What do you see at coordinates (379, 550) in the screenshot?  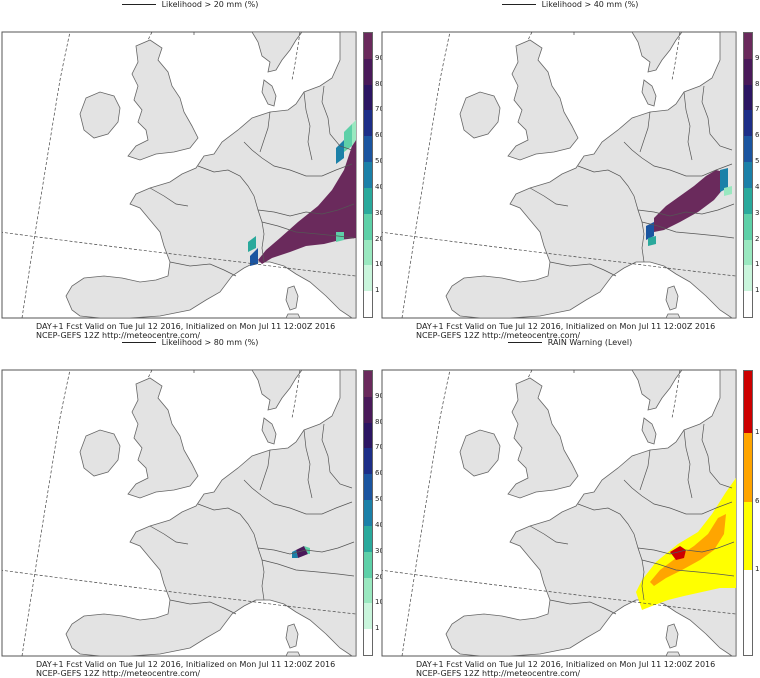 I see `colorbar-tick-label: 30` at bounding box center [379, 550].